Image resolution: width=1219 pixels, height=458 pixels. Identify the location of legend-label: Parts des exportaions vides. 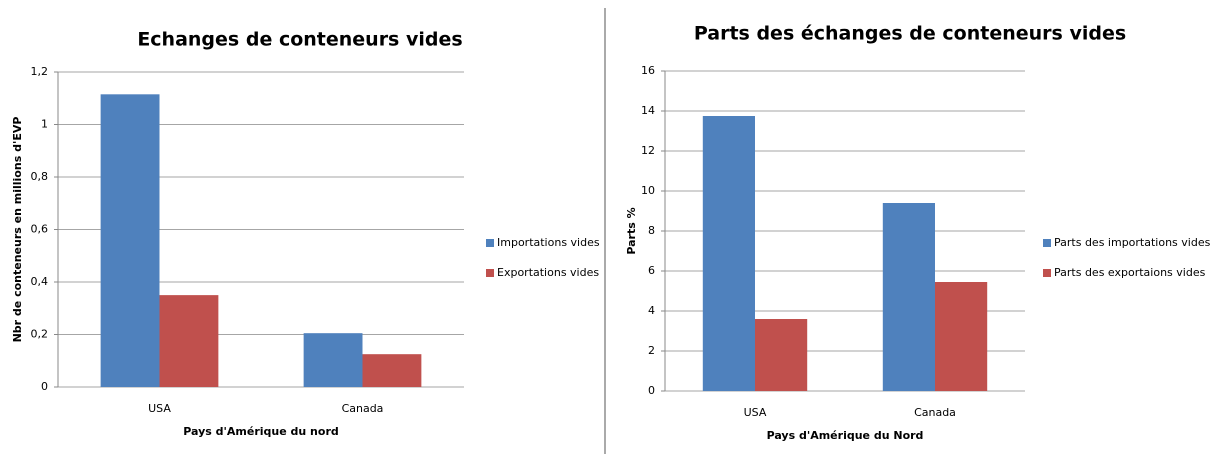
(1130, 272).